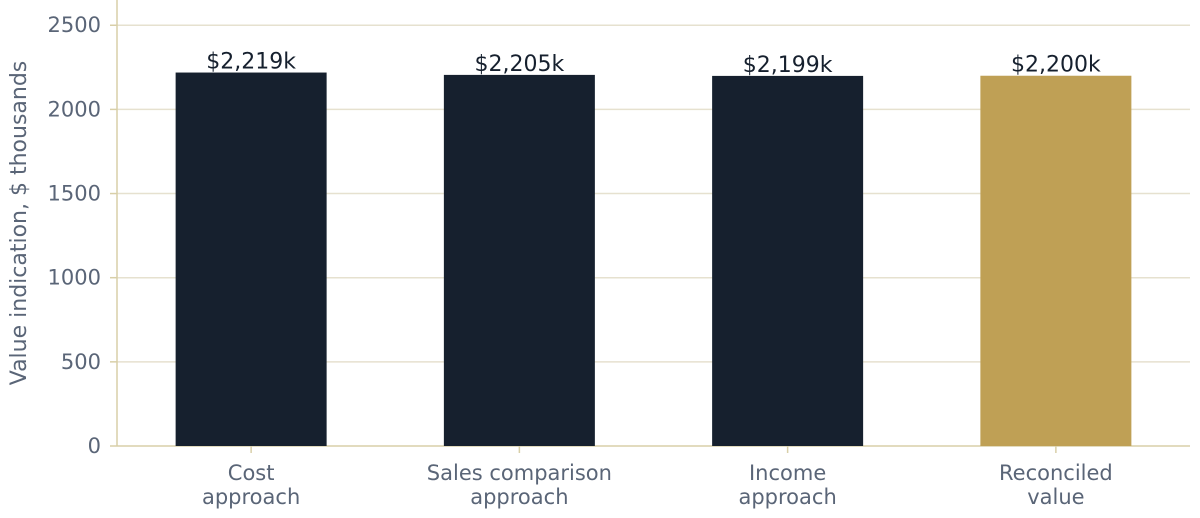 Image resolution: width=1200 pixels, height=518 pixels. Describe the element at coordinates (251, 473) in the screenshot. I see `x-tick-label-0-0: Cost` at that location.